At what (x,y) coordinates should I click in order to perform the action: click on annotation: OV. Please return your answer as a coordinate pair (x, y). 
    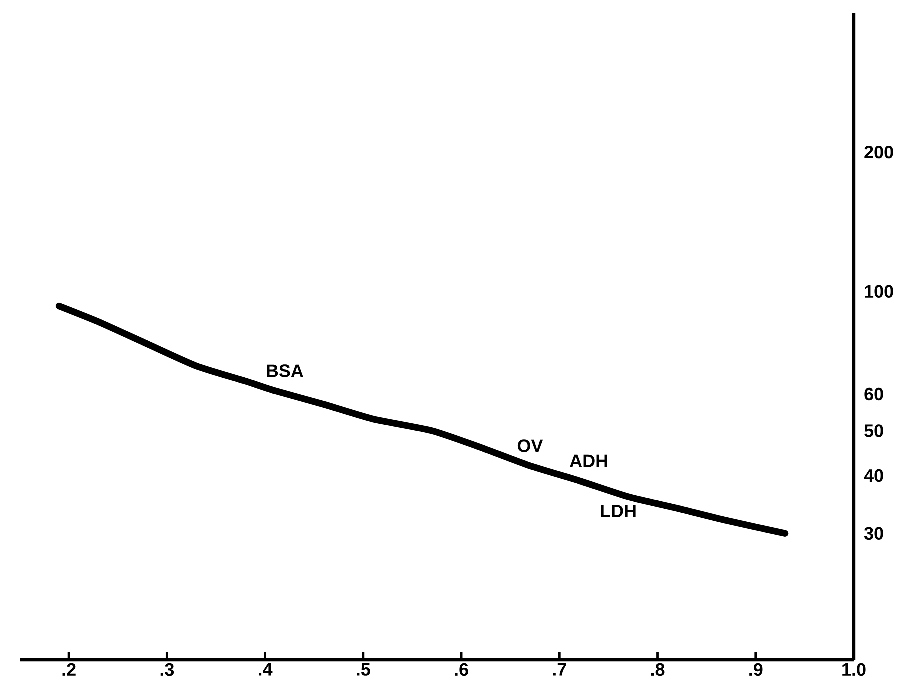
    Looking at the image, I should click on (531, 446).